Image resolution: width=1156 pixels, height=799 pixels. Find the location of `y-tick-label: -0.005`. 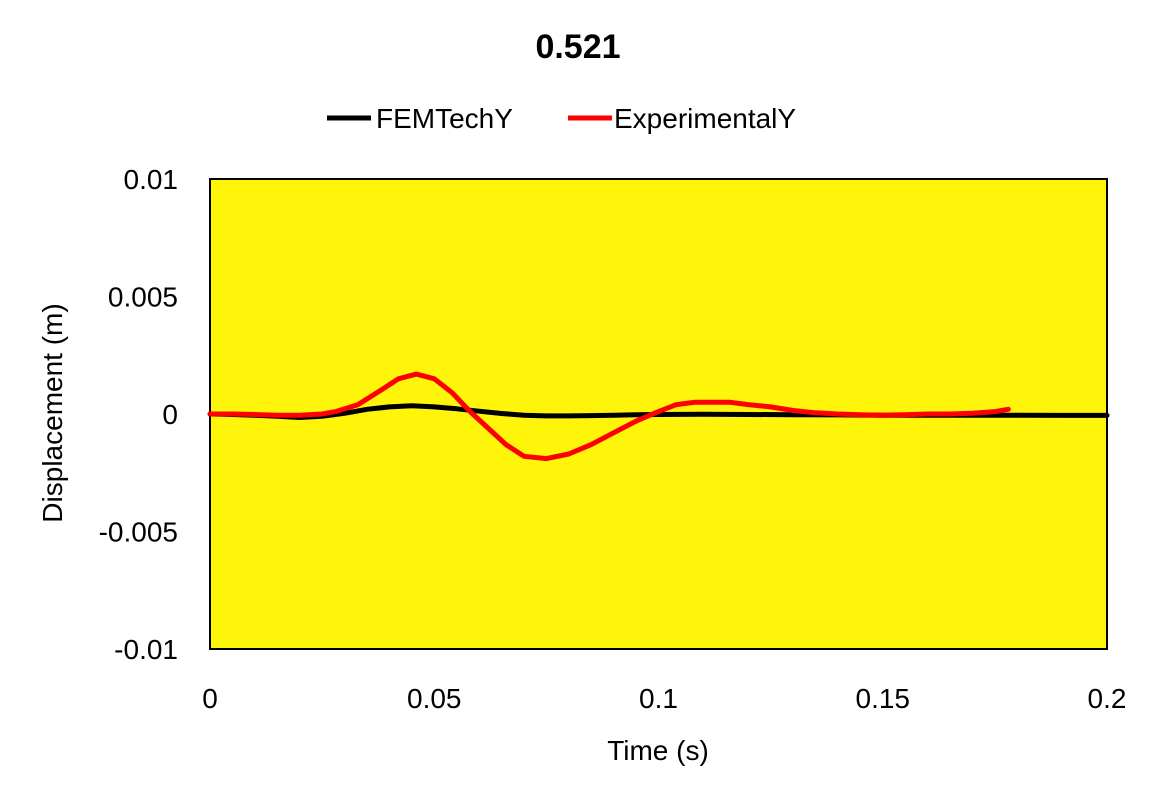

y-tick-label: -0.005 is located at coordinates (138, 532).